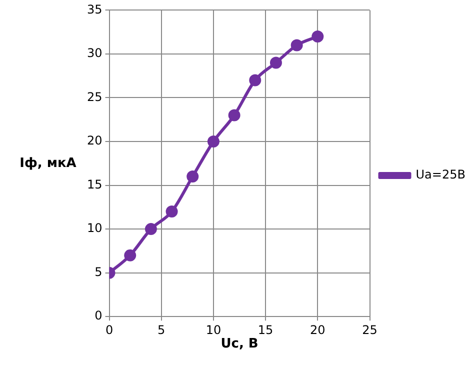 Image resolution: width=469 pixels, height=371 pixels. I want to click on y-tick-label: 25, so click(94, 97).